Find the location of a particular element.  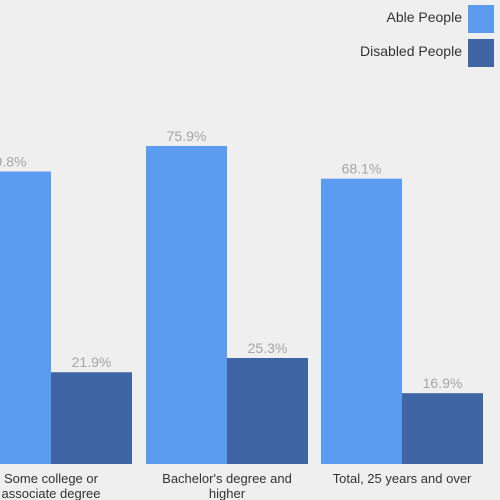

legend-label-able-people: Able People is located at coordinates (424, 17).